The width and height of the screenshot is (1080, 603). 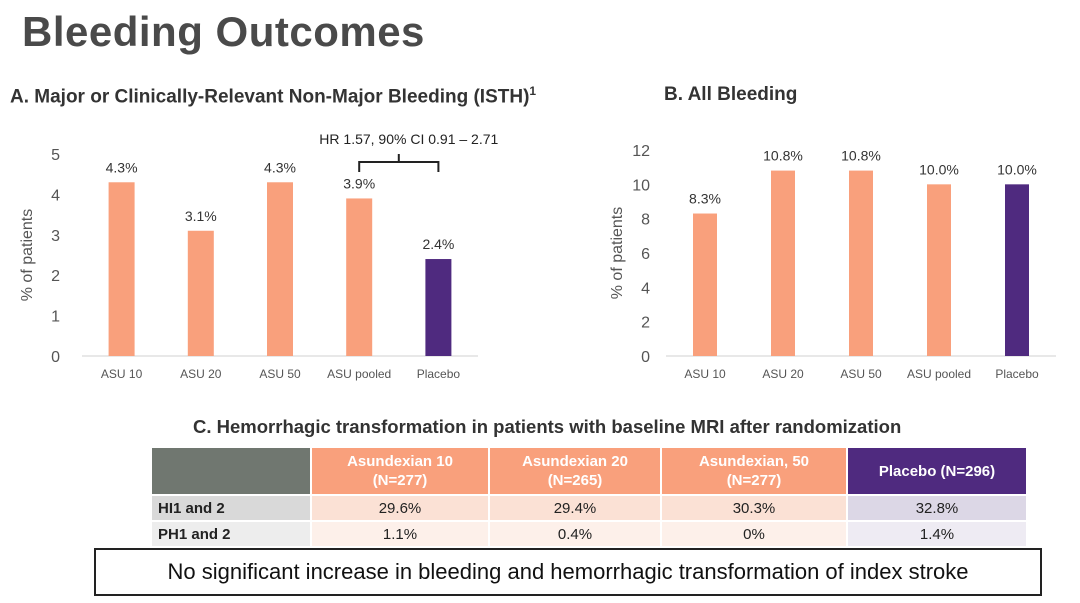 I want to click on table-cell: 1.1%, so click(x=400, y=534).